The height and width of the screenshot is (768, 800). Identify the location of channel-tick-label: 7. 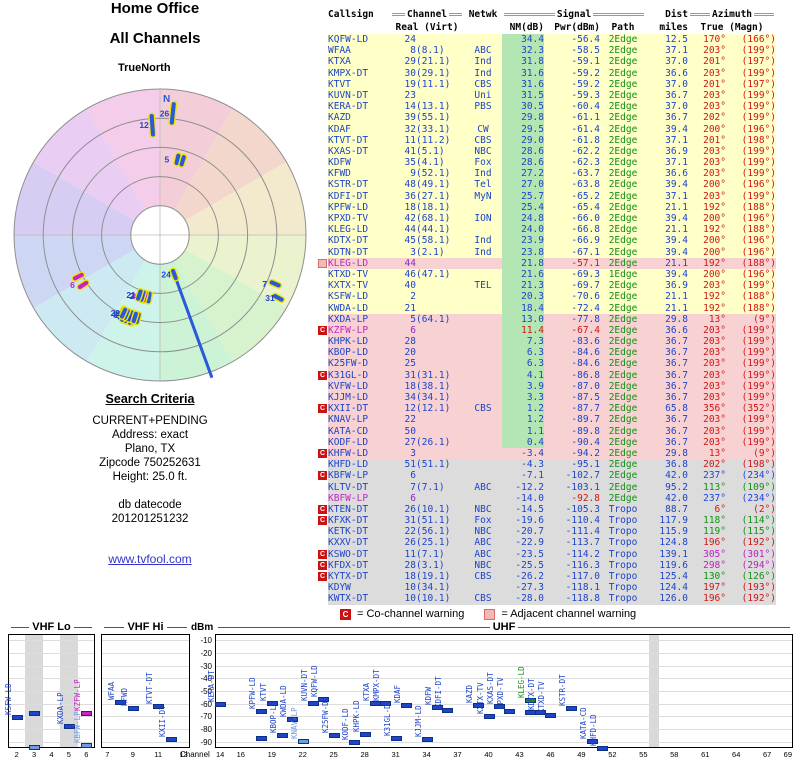
(107, 754).